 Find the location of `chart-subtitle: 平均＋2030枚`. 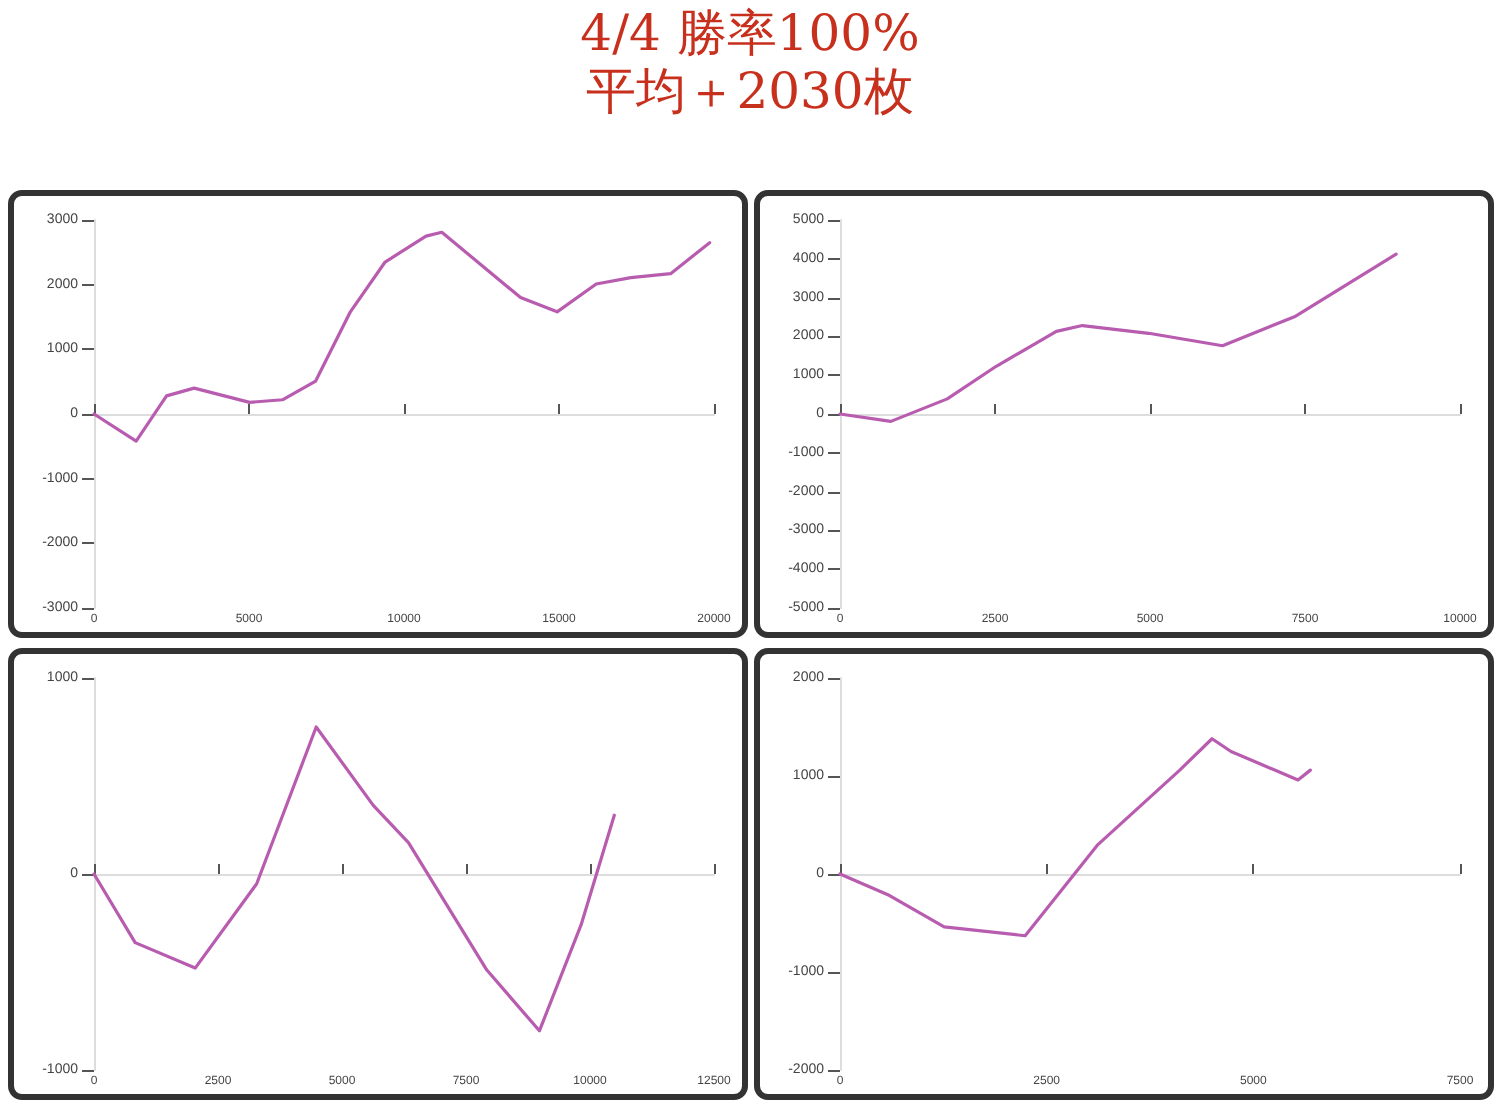

chart-subtitle: 平均＋2030枚 is located at coordinates (750, 91).